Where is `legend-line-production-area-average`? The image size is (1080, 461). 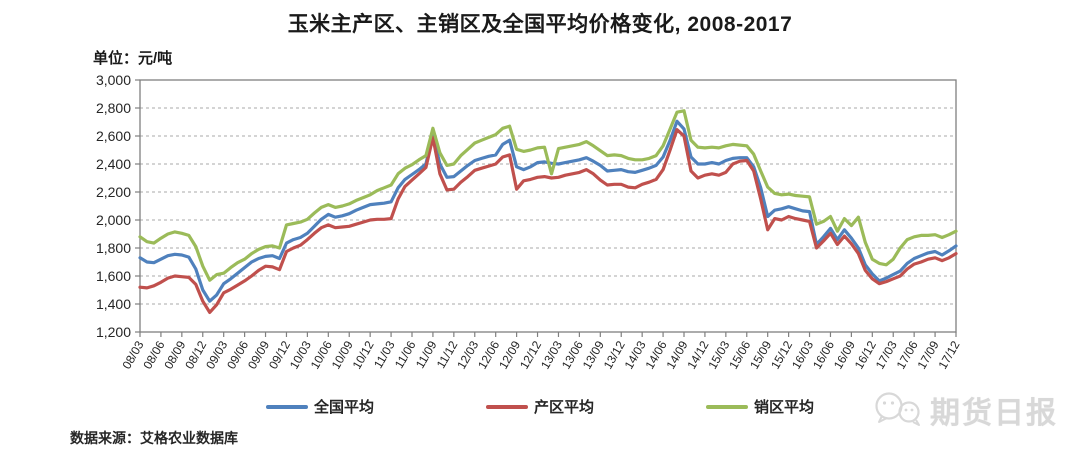
legend-line-production-area-average is located at coordinates (506, 406).